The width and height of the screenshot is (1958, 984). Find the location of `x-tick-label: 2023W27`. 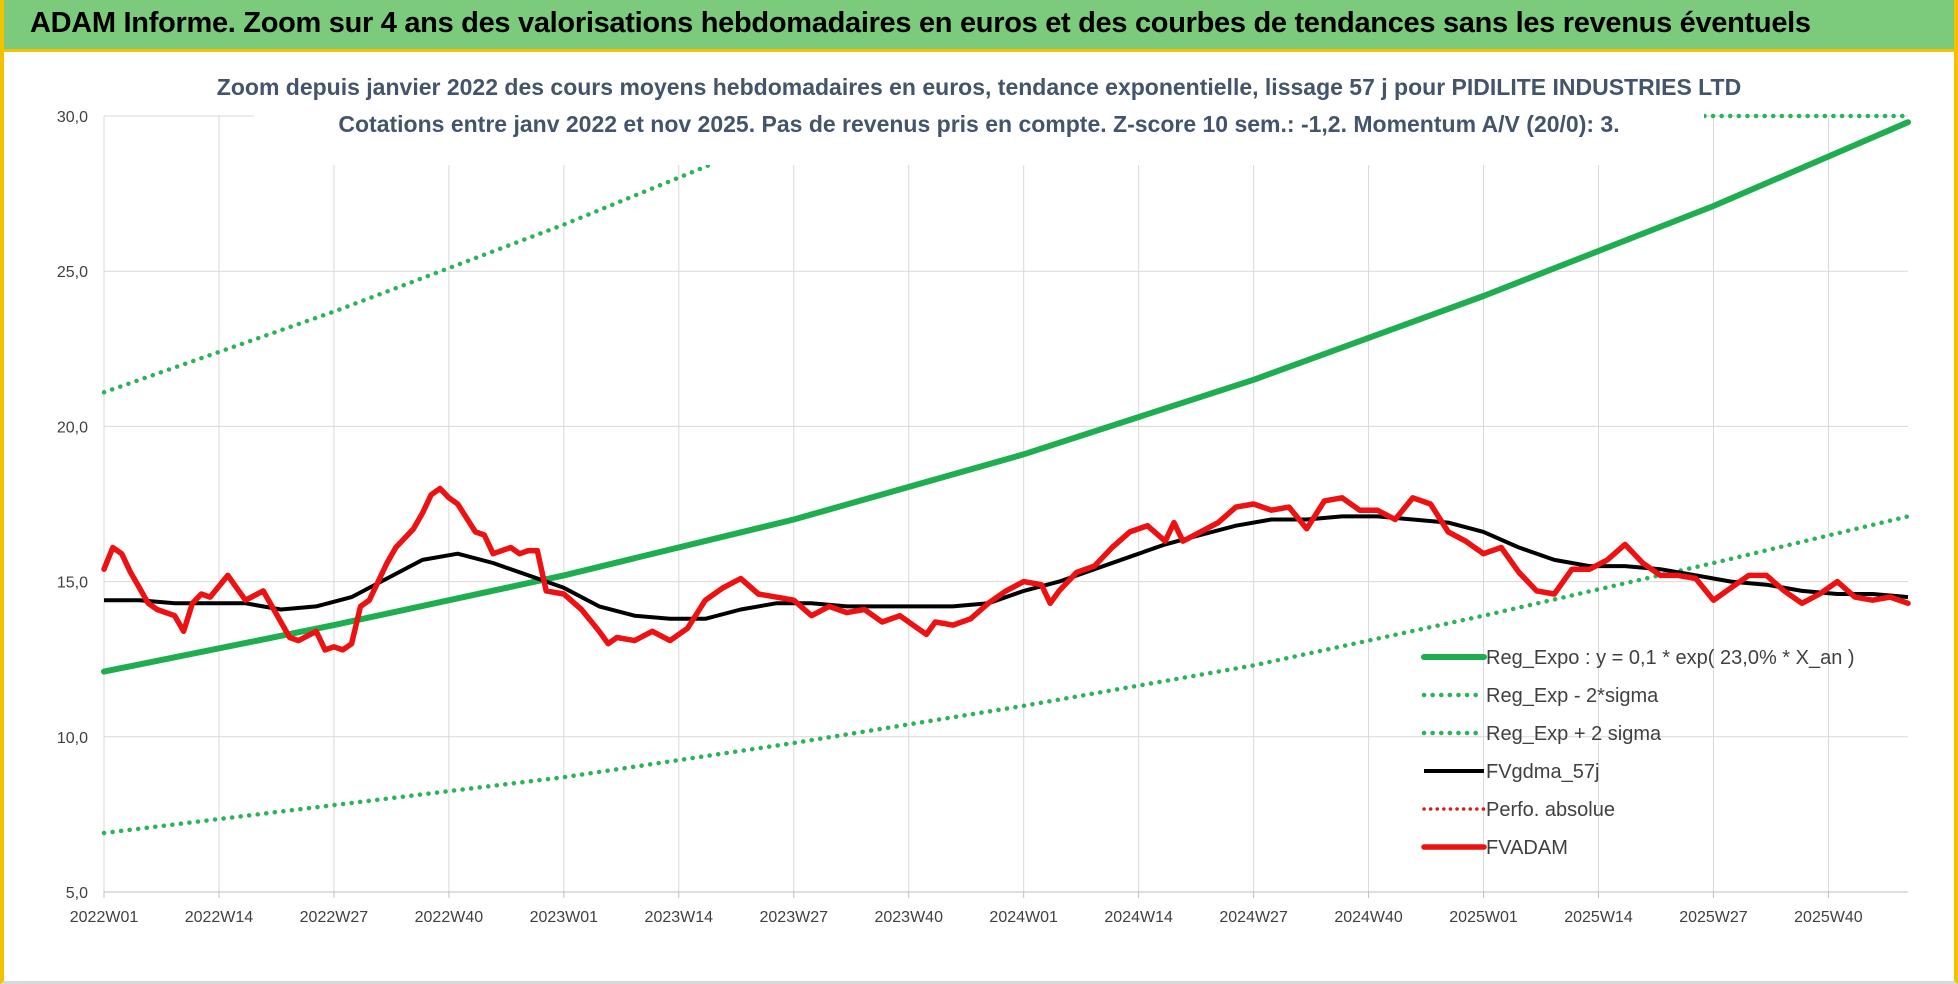

x-tick-label: 2023W27 is located at coordinates (794, 917).